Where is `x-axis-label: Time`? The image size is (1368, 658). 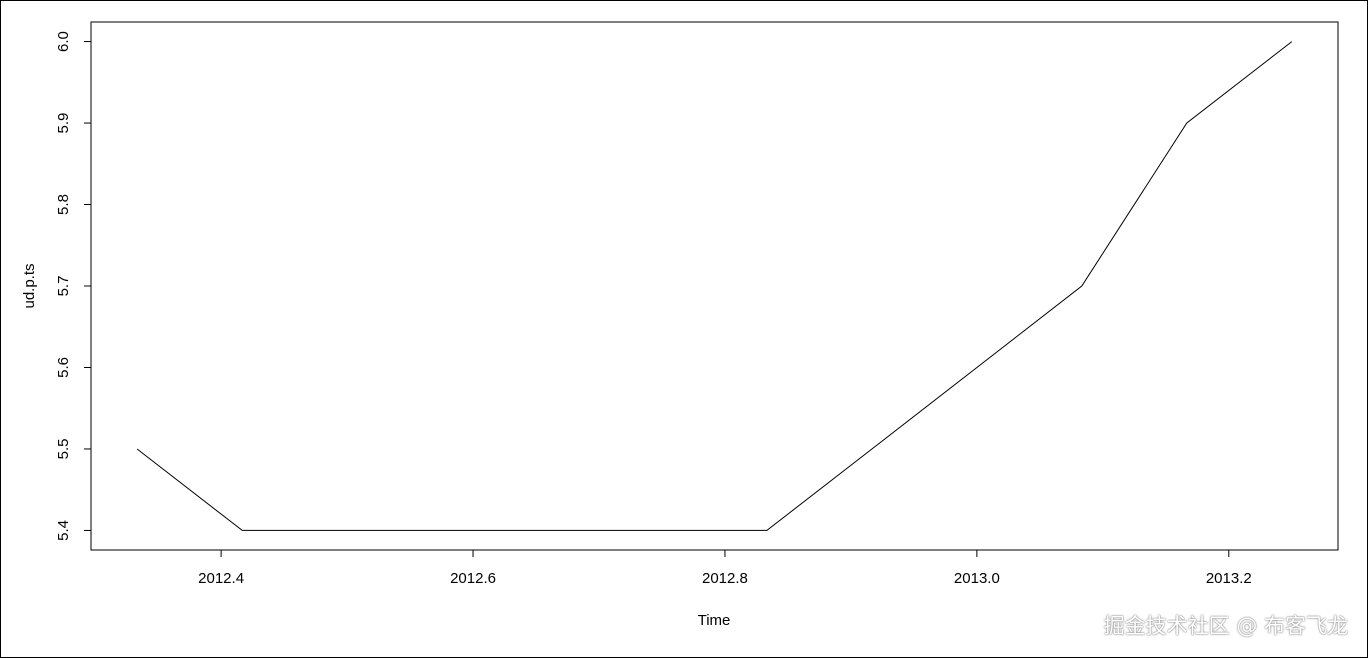 x-axis-label: Time is located at coordinates (714, 620).